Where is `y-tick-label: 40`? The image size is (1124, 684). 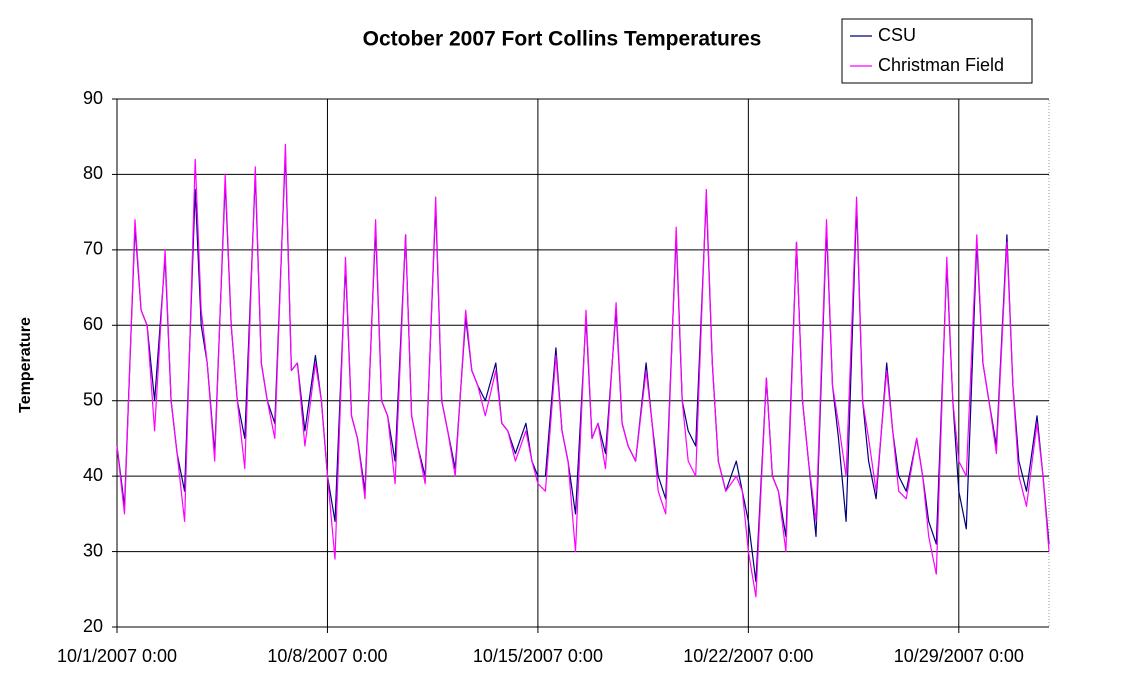
y-tick-label: 40 is located at coordinates (93, 475).